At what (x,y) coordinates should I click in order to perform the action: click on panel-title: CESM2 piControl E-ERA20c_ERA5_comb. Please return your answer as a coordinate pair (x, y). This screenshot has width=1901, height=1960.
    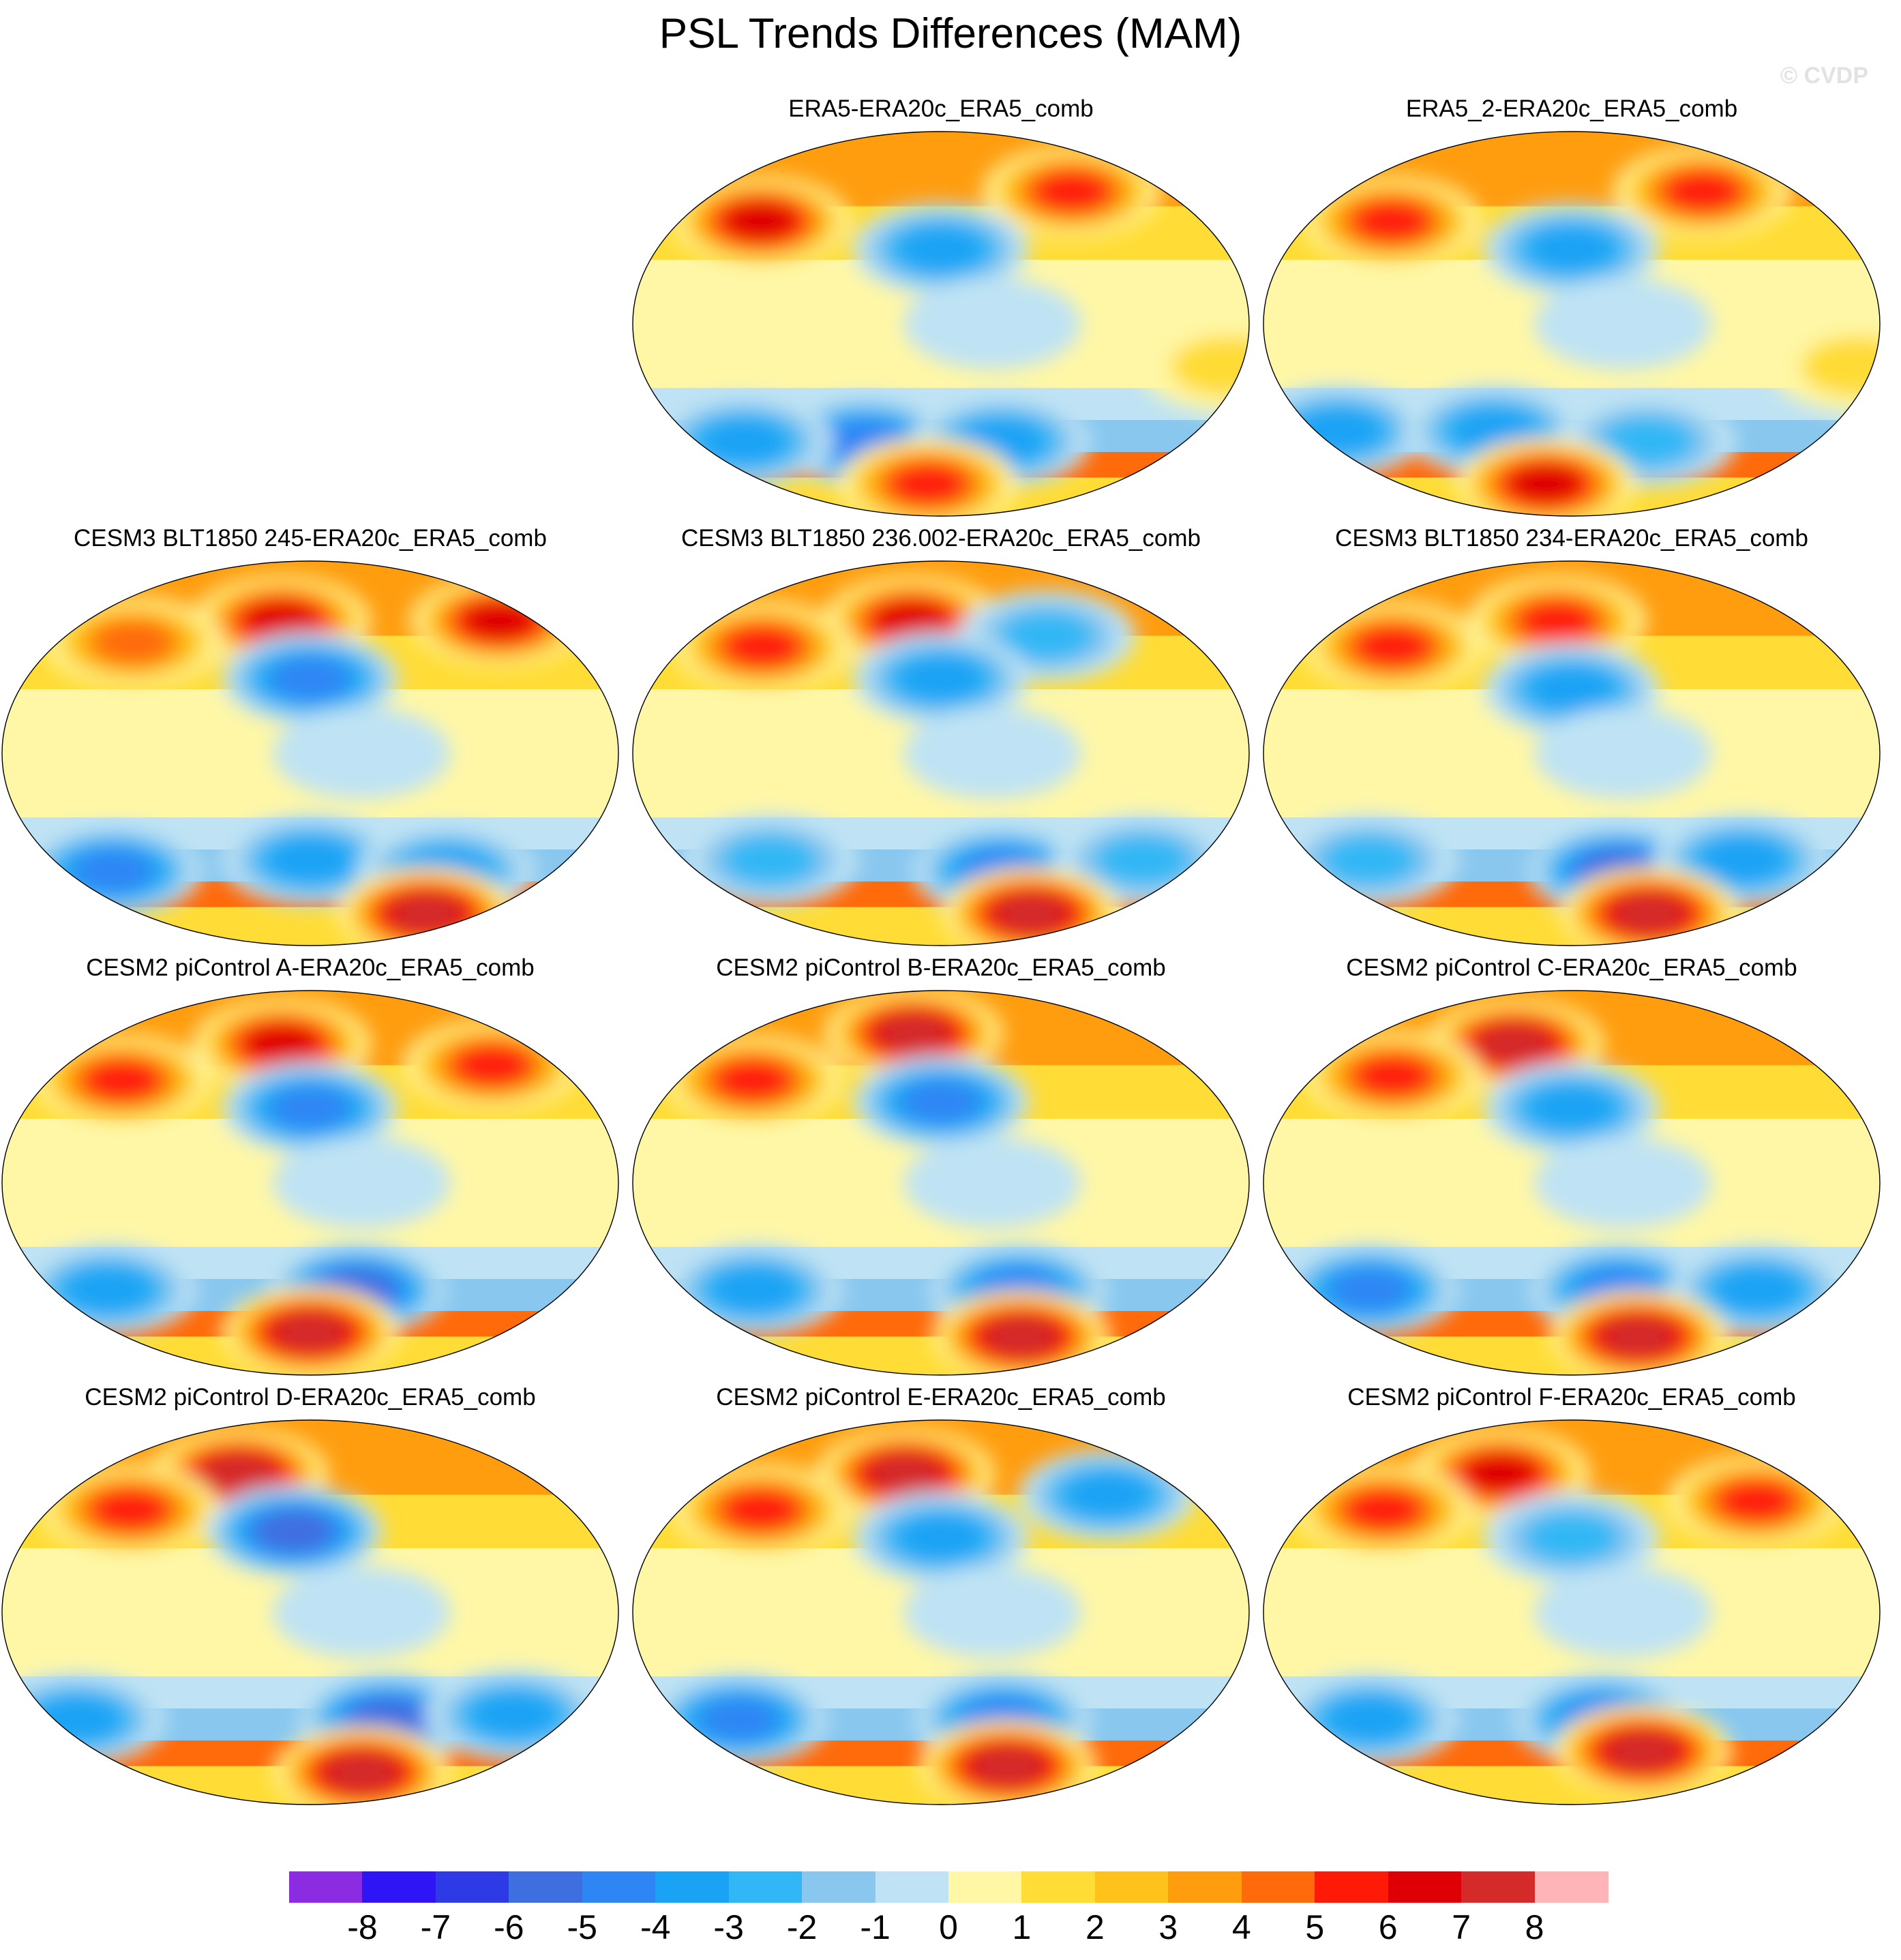
    Looking at the image, I should click on (941, 1397).